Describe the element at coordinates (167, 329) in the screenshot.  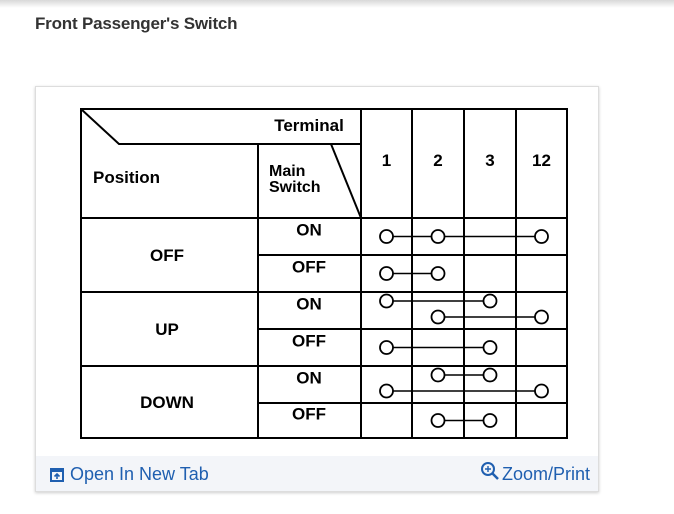
I see `position-label: UP` at that location.